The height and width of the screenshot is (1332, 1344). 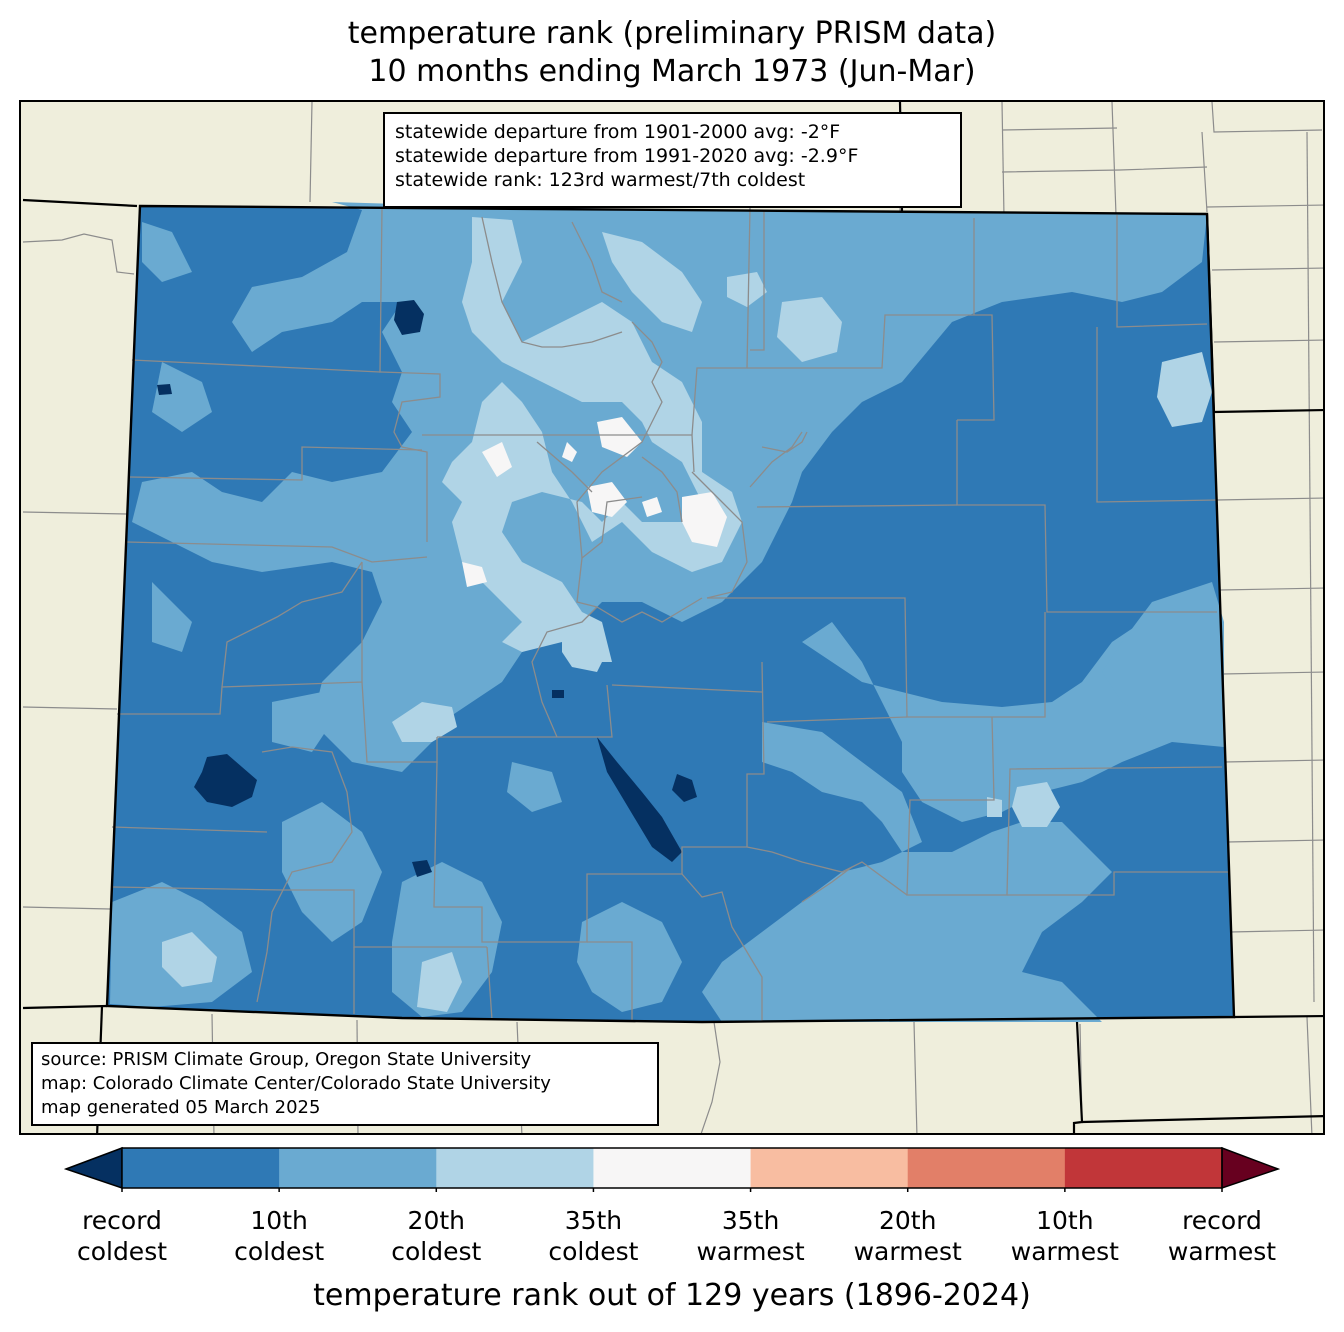 I want to click on colorbar-tick-label: 10th coldest, so click(x=279, y=1236).